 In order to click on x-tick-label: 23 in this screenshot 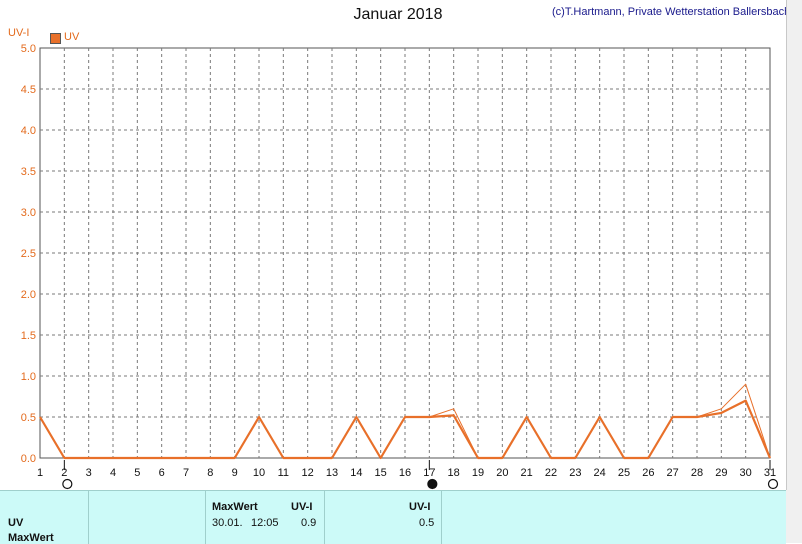, I will do `click(575, 473)`.